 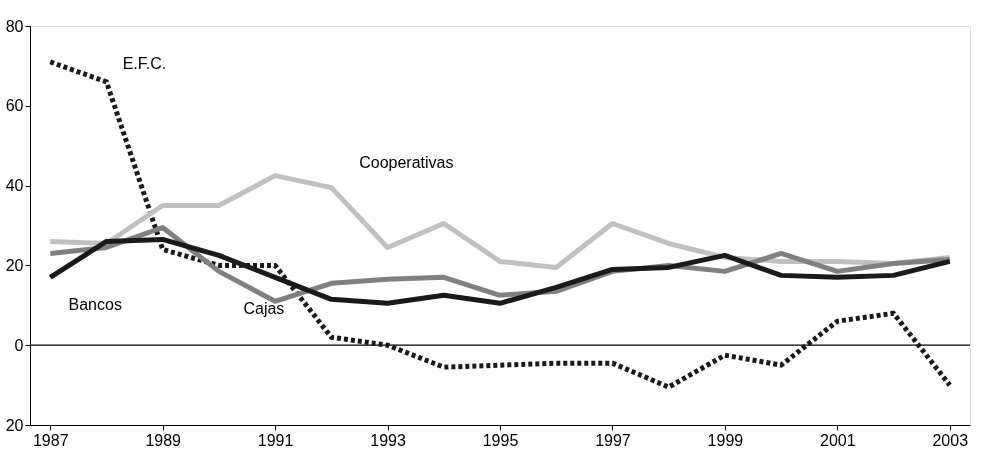 What do you see at coordinates (14, 186) in the screenshot?
I see `y-tick-label: 40` at bounding box center [14, 186].